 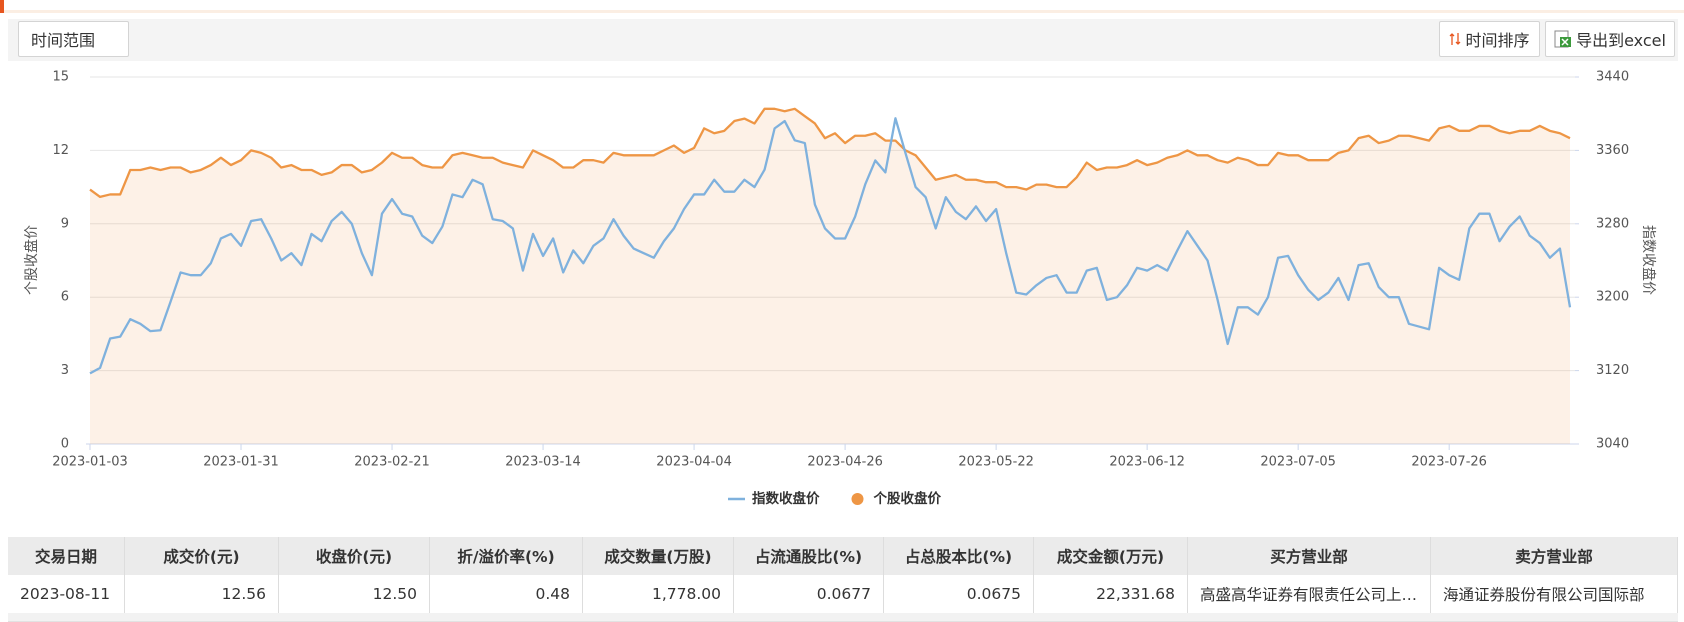 What do you see at coordinates (241, 462) in the screenshot?
I see `x-tick-label: 2023-01-31` at bounding box center [241, 462].